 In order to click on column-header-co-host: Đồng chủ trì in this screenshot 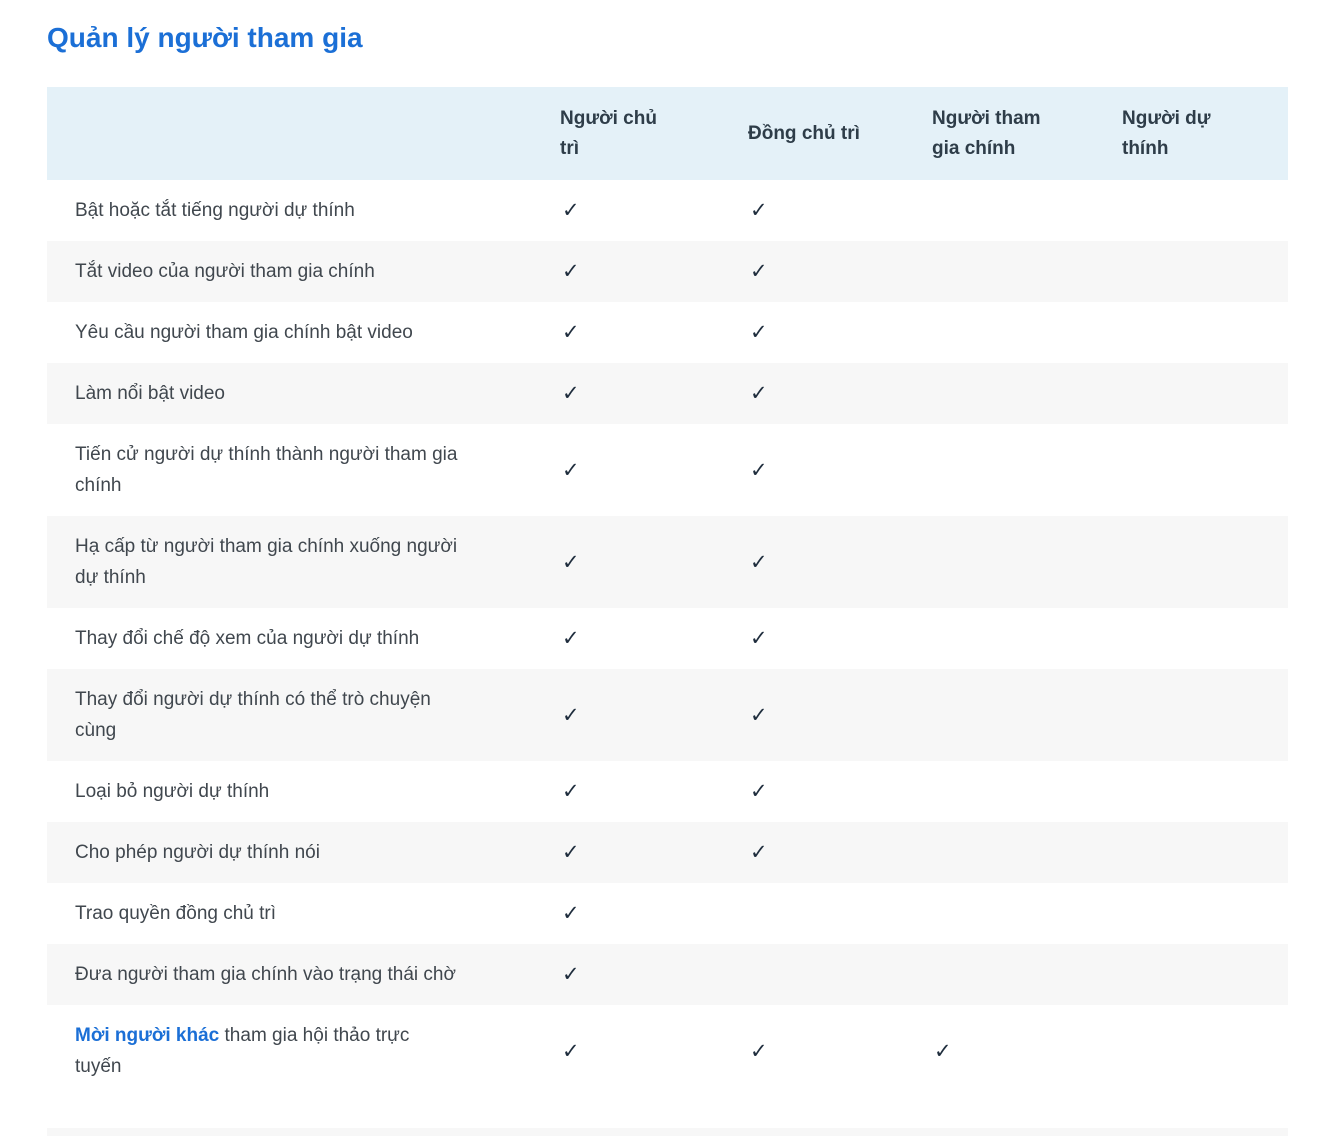, I will do `click(840, 133)`.